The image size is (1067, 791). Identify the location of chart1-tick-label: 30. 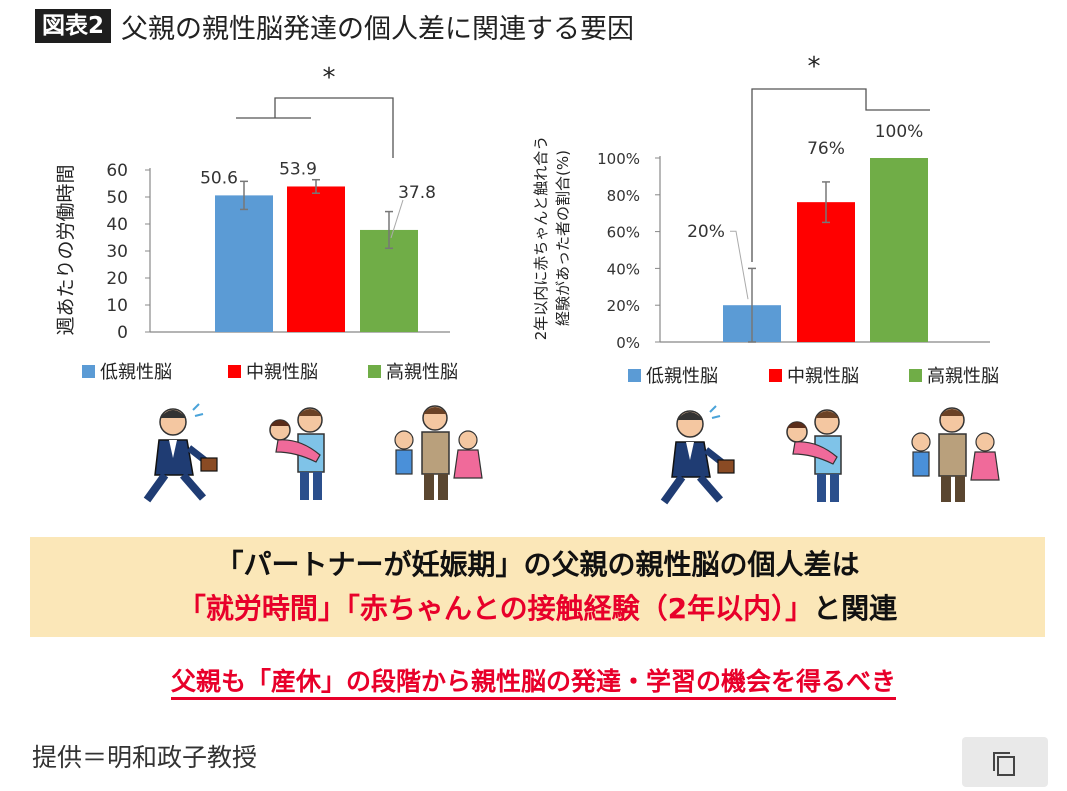
(117, 252).